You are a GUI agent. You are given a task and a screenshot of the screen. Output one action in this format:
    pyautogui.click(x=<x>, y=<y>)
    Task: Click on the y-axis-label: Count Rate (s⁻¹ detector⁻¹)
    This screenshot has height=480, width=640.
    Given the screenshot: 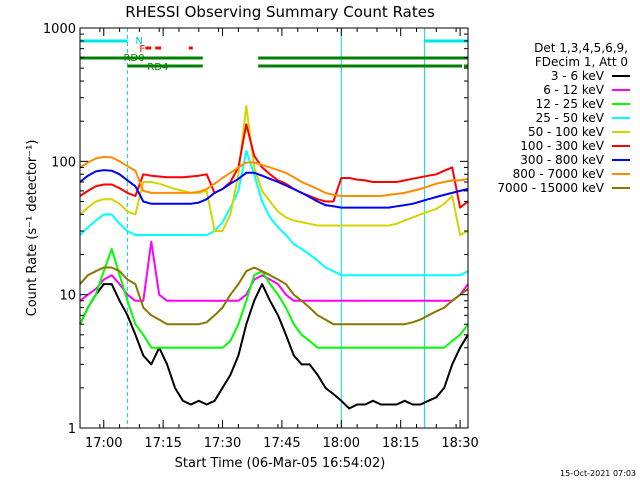 What is the action you would take?
    pyautogui.click(x=32, y=228)
    